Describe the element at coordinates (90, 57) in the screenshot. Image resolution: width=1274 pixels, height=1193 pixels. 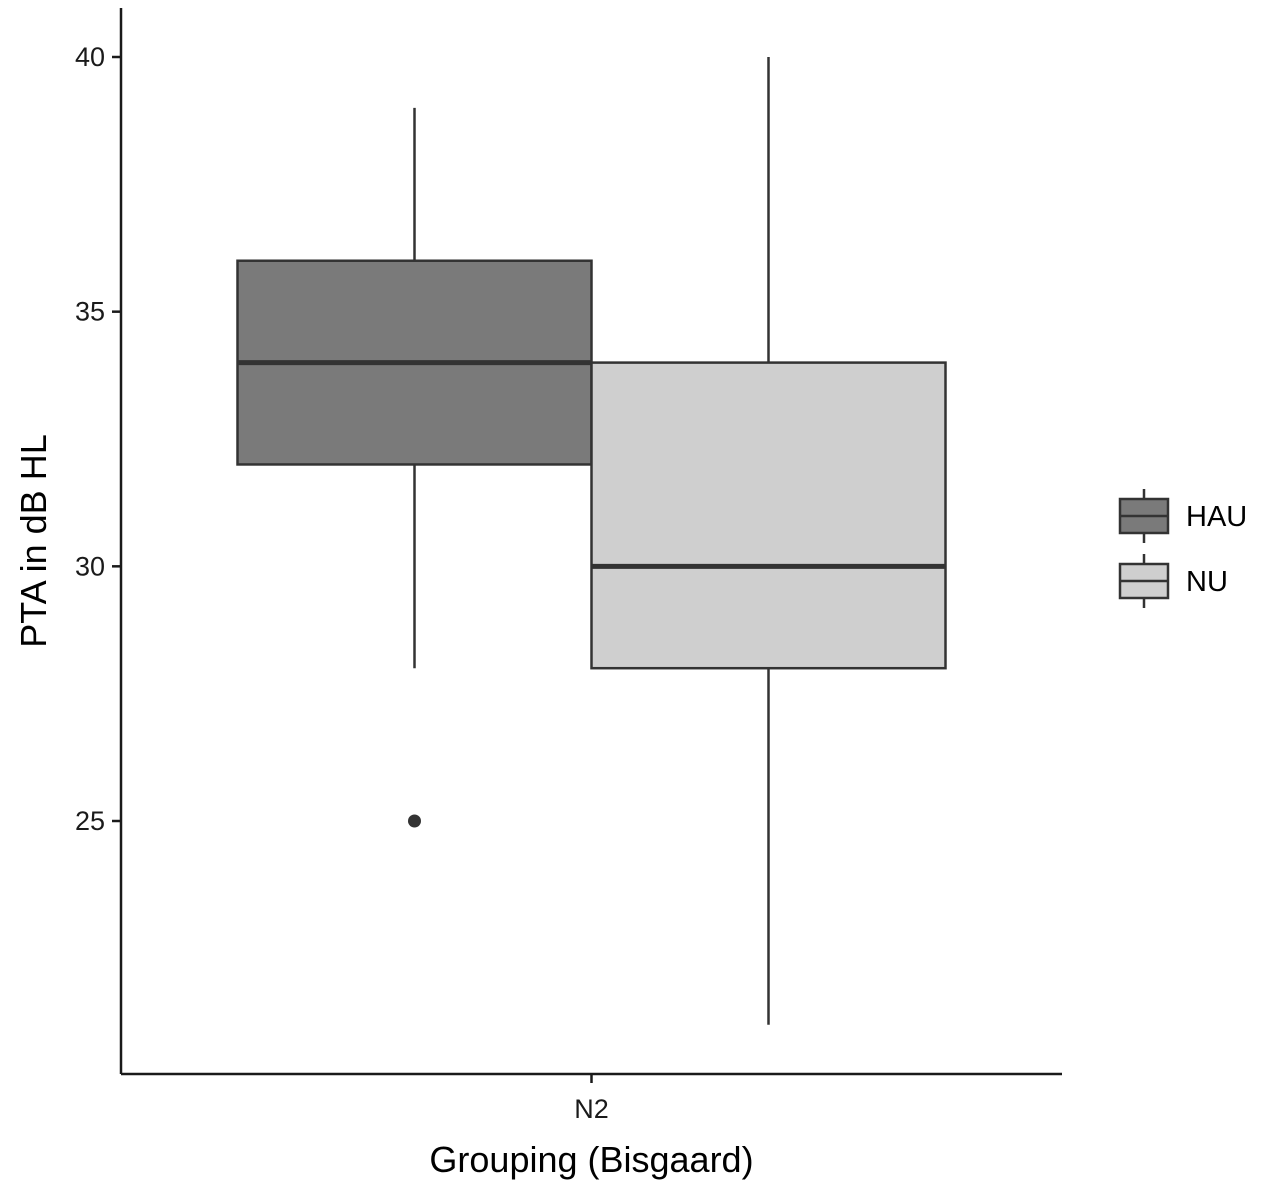
I see `y-tick-label: 40` at that location.